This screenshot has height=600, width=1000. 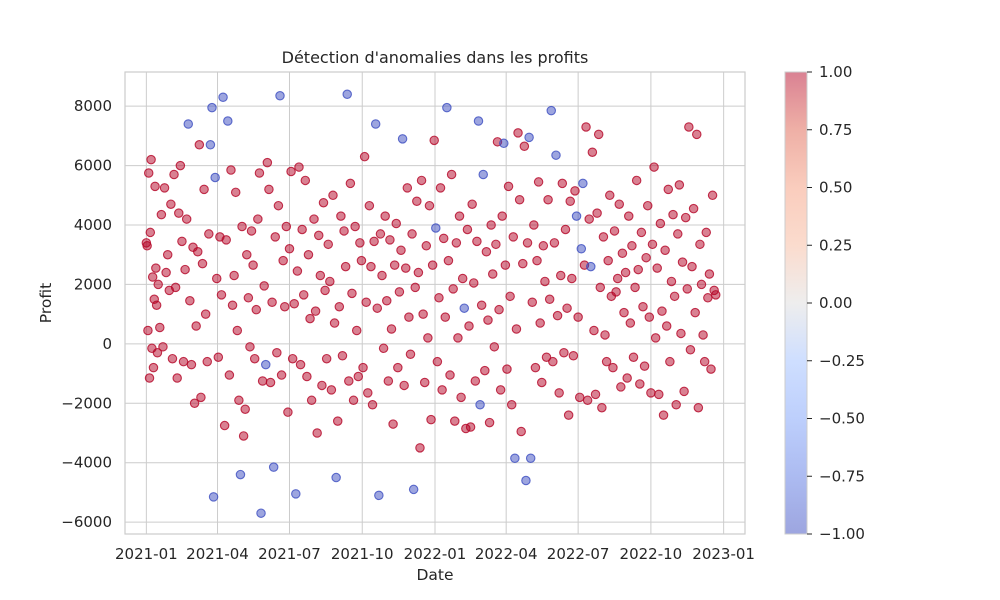 What do you see at coordinates (506, 554) in the screenshot?
I see `x-tick-label: 2022-04` at bounding box center [506, 554].